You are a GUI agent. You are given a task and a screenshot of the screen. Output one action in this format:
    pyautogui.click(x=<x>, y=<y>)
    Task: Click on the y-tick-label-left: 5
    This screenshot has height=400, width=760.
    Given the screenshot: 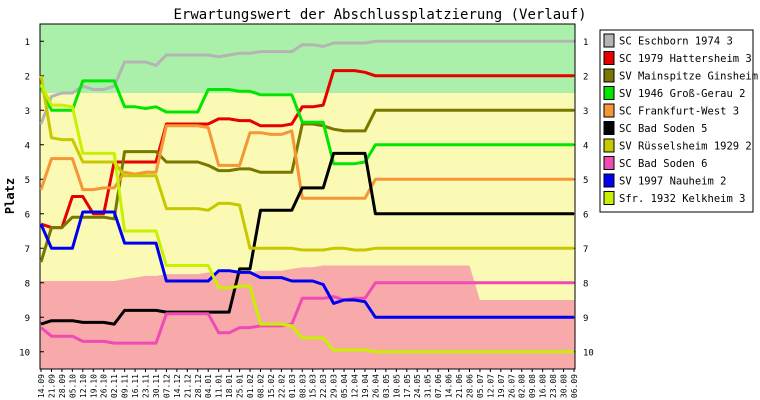 What is the action you would take?
    pyautogui.click(x=27, y=181)
    